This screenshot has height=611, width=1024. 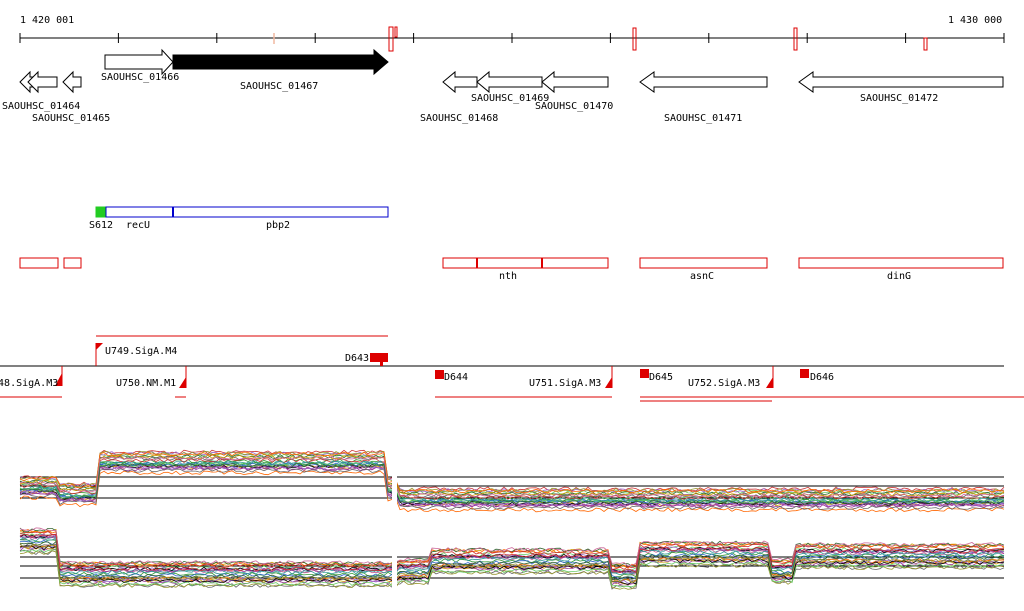 I want to click on red-annotation-track: nth asnC dinG, so click(x=511, y=269).